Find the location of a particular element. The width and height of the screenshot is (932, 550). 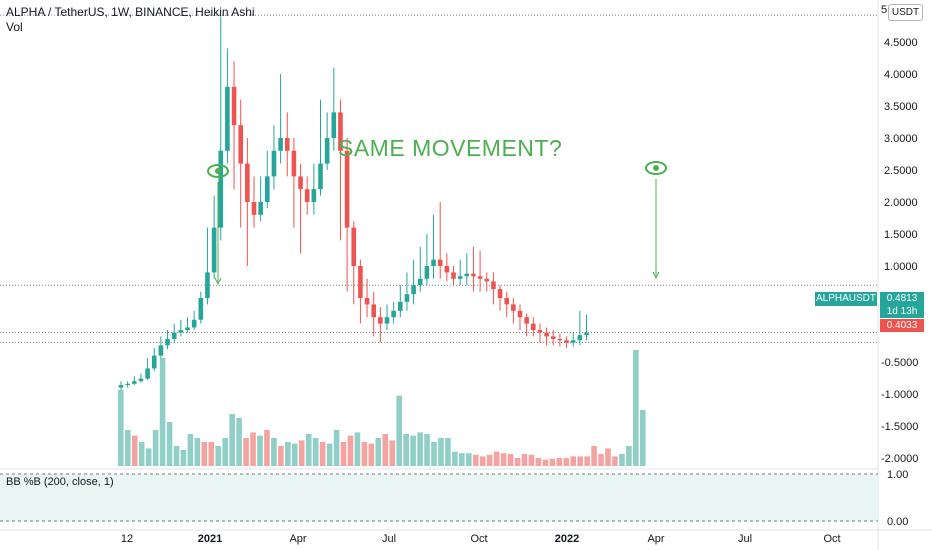

ticker-tag: ALPHAUSDT is located at coordinates (846, 299).